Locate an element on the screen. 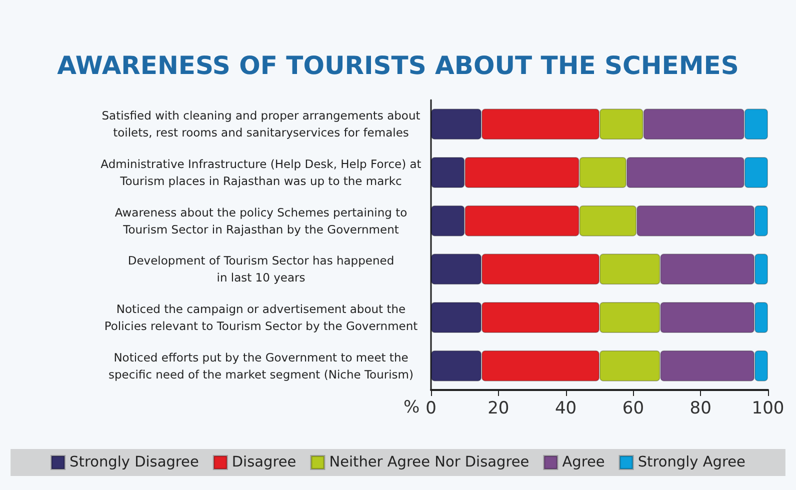 The height and width of the screenshot is (490, 796). x-tick-label: 80 is located at coordinates (701, 408).